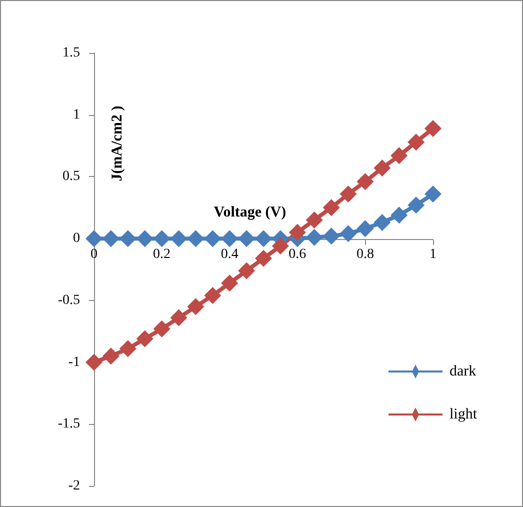 The image size is (523, 507). I want to click on y-tick-label: 1.5, so click(71, 53).